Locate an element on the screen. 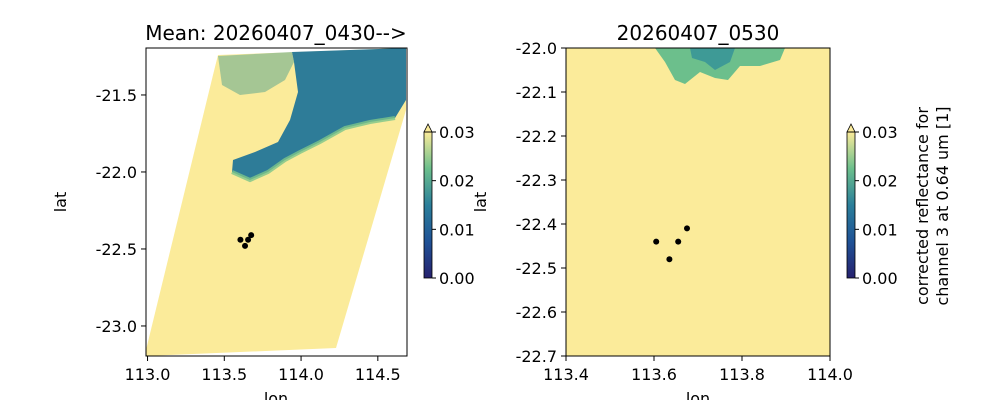 The height and width of the screenshot is (400, 1000). colorbar-label-2: channel 3 at 0.64 um [1] is located at coordinates (942, 205).